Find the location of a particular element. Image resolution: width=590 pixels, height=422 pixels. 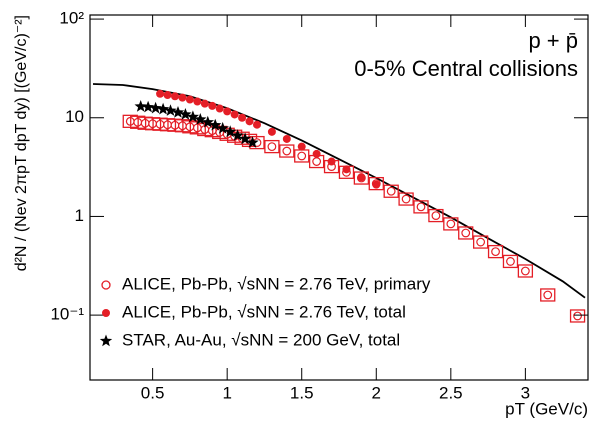

x-tick-label: 2.5 is located at coordinates (451, 392).